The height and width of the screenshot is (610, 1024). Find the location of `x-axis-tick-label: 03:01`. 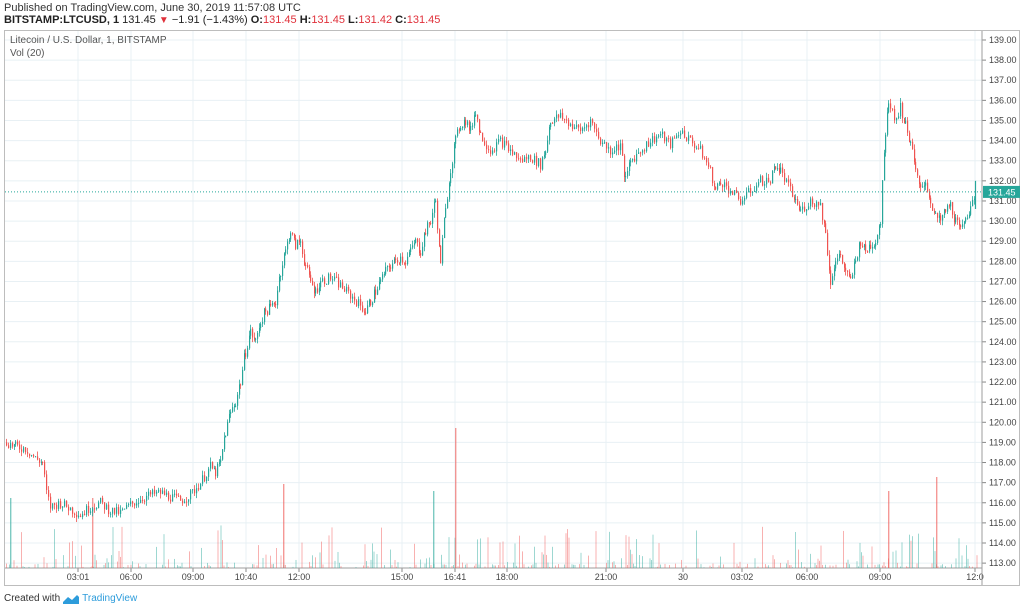

x-axis-tick-label: 03:01 is located at coordinates (78, 577).